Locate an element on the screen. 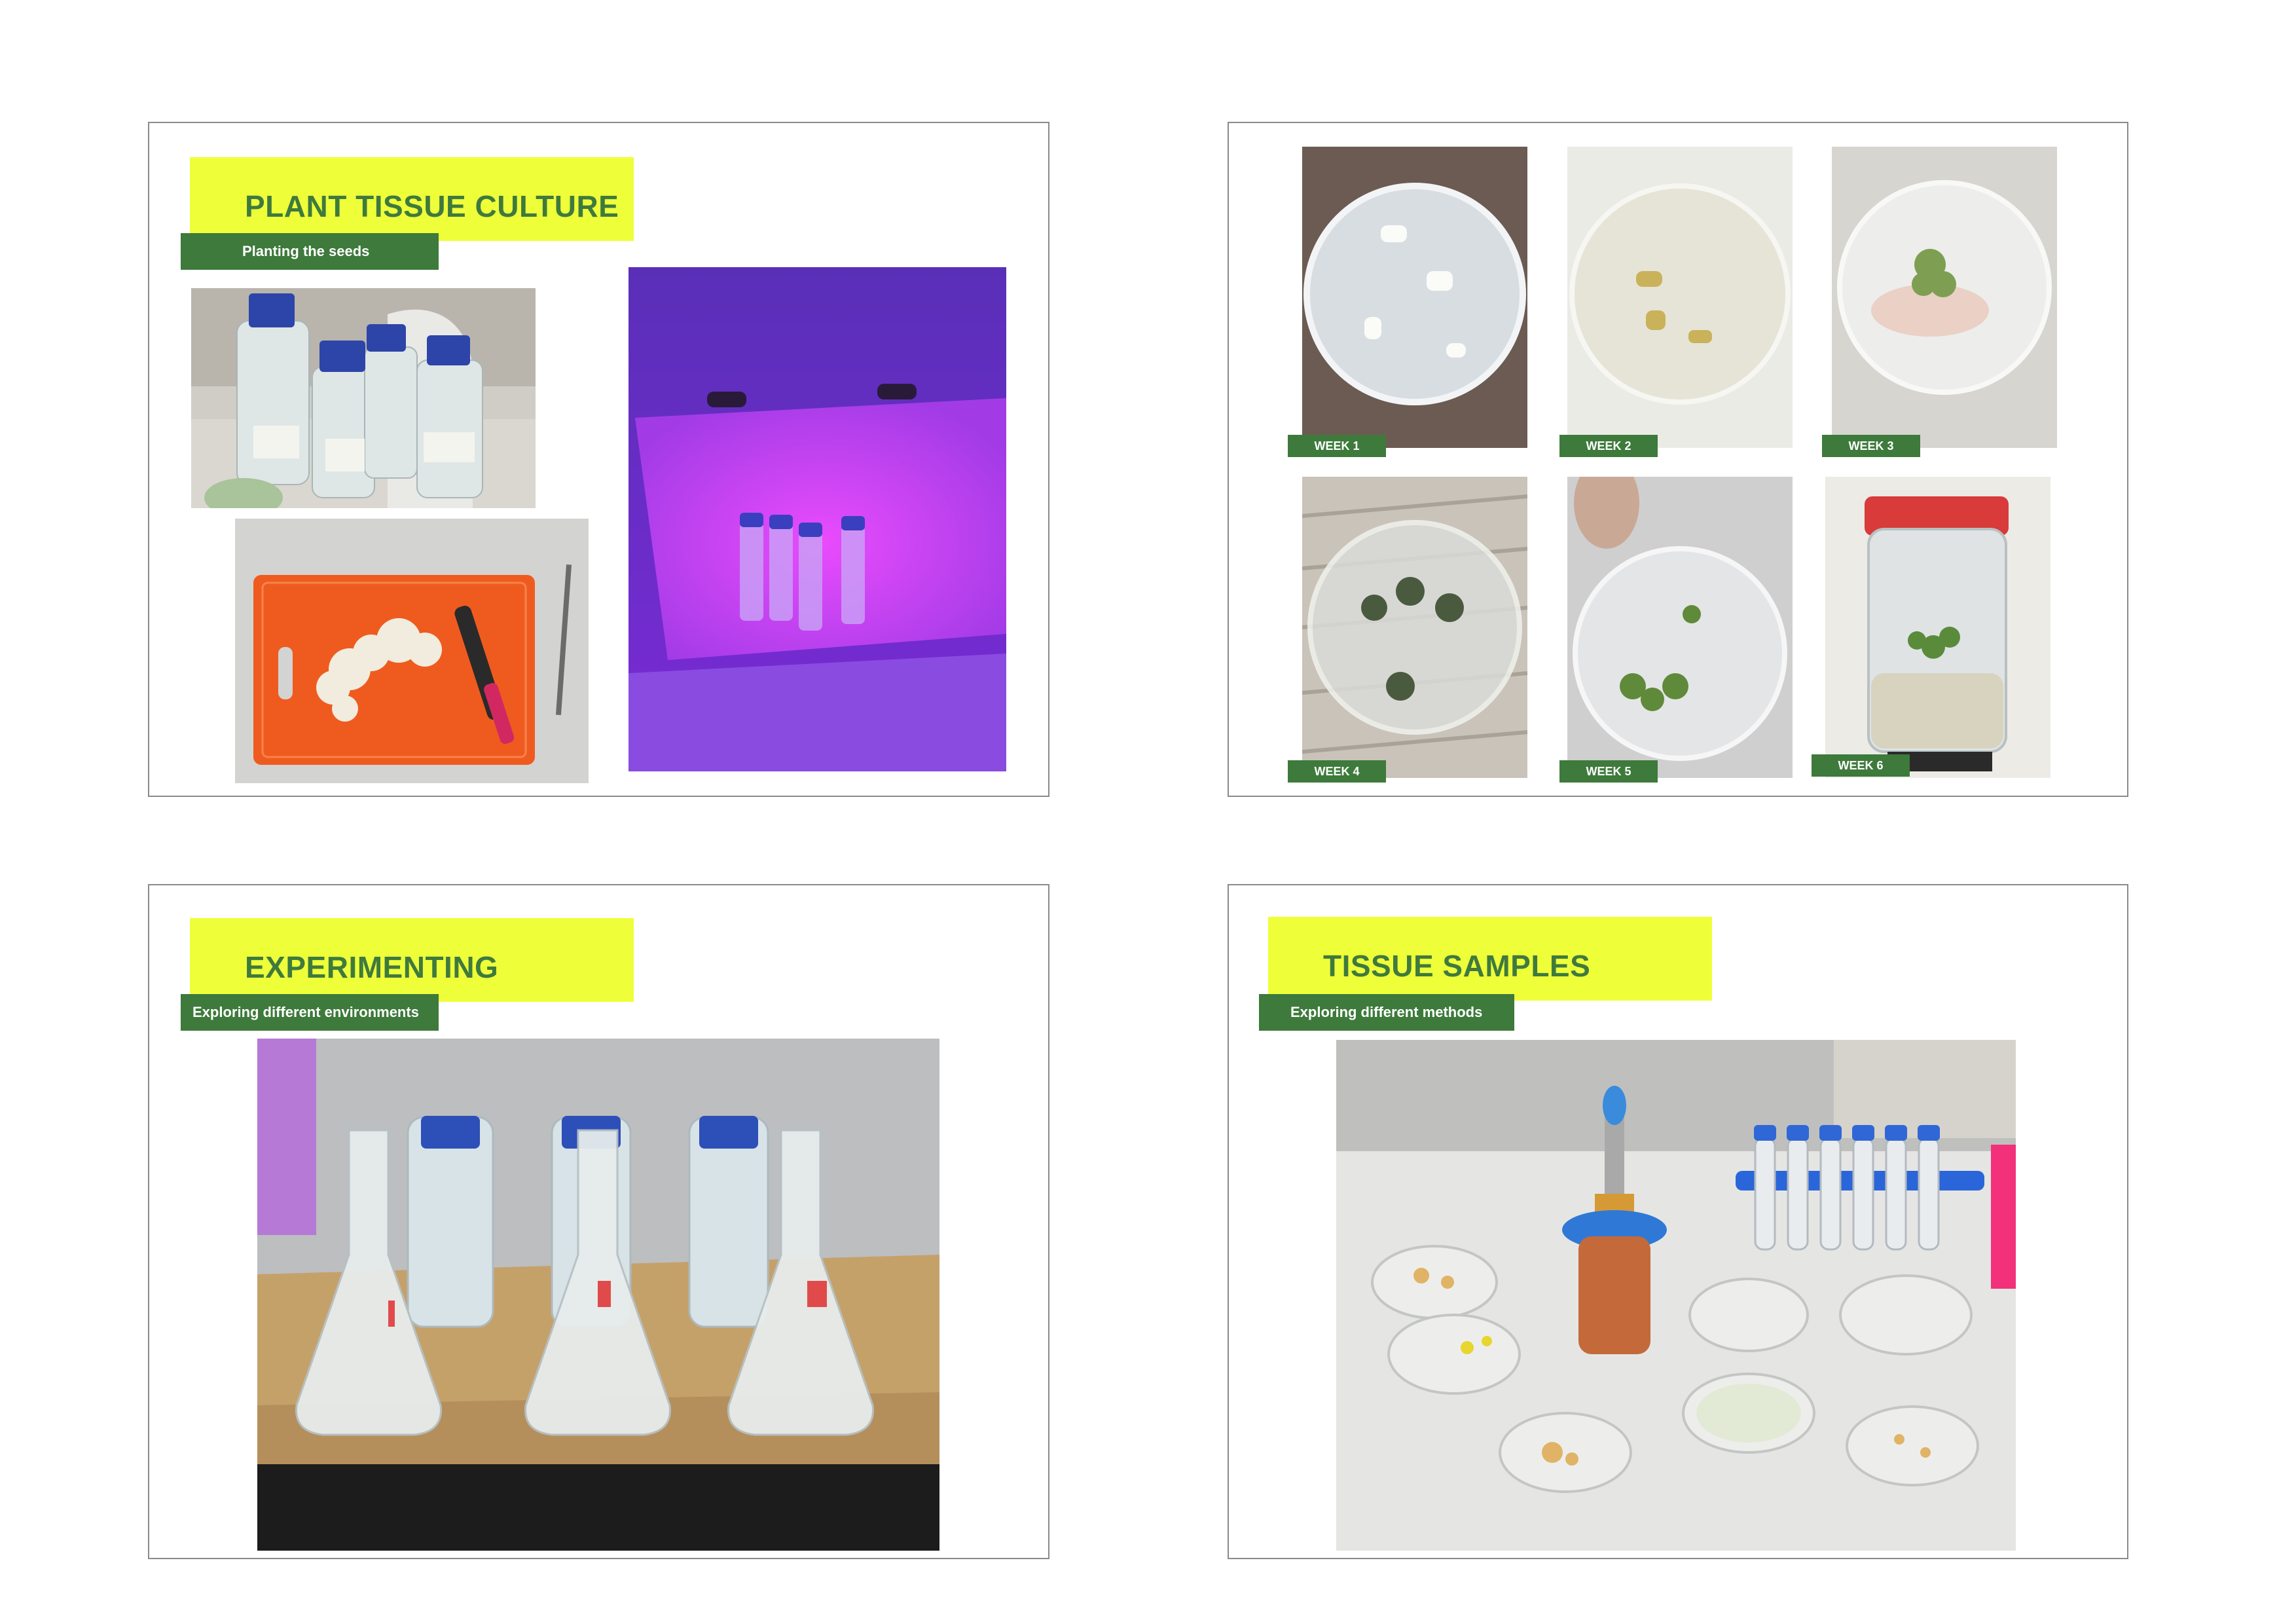  week-label-2: WEEK 2 is located at coordinates (1608, 446).